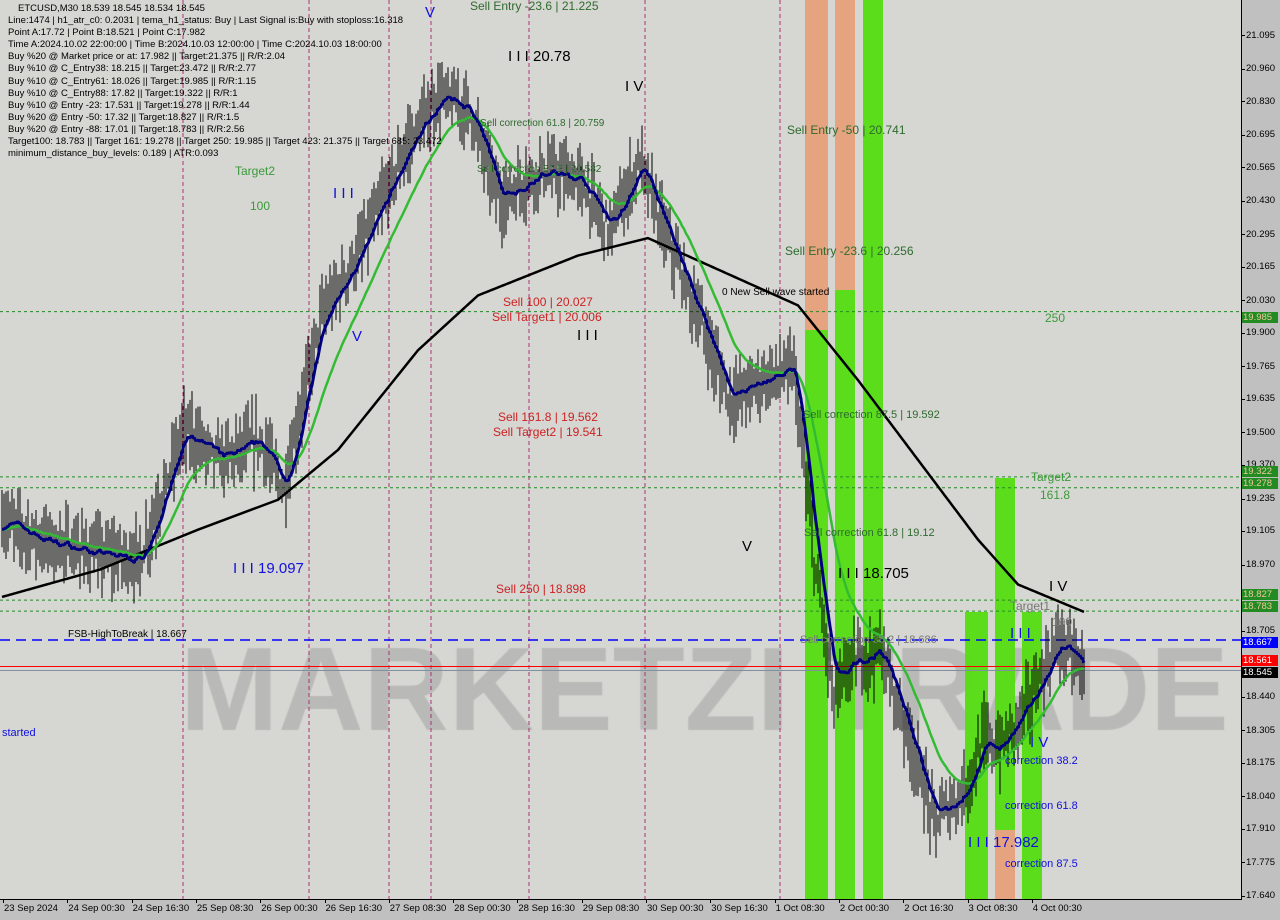 The height and width of the screenshot is (920, 1280). I want to click on time-tick-label: 30 Sep 16:30, so click(739, 908).